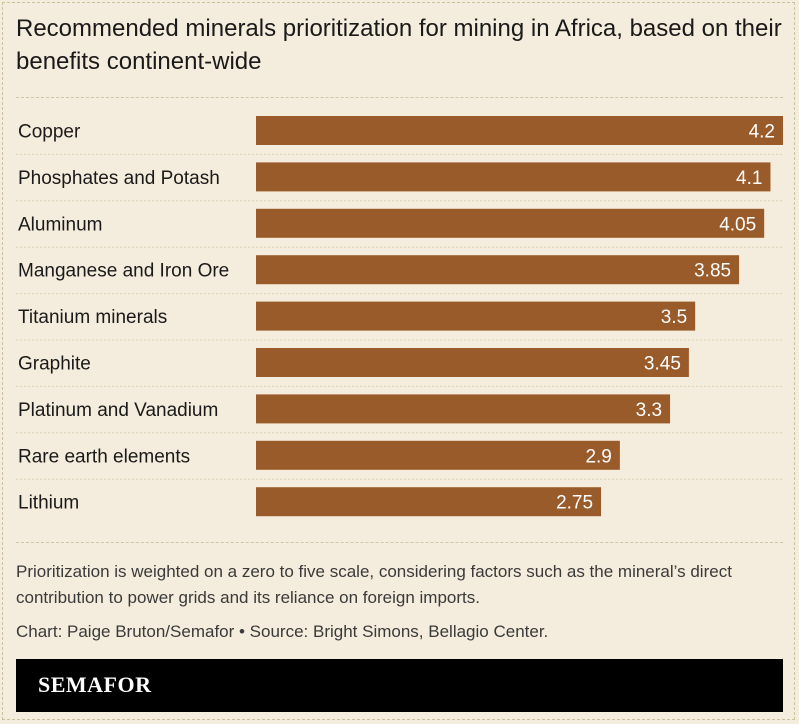 The image size is (799, 724). What do you see at coordinates (399, 542) in the screenshot?
I see `chart-divider` at bounding box center [399, 542].